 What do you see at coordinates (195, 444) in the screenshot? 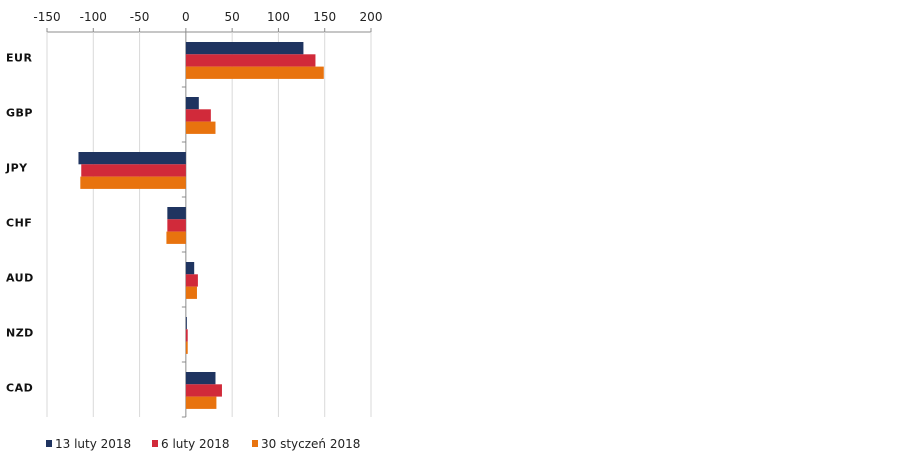
I see `legend-label: 6 luty 2018` at bounding box center [195, 444].